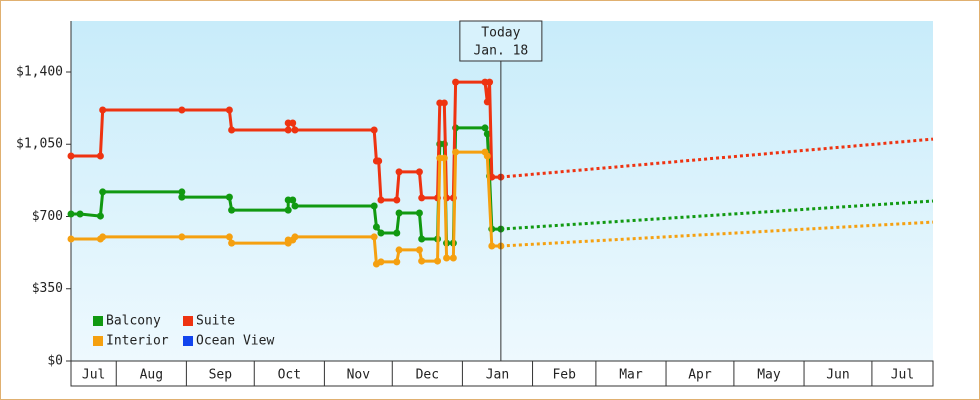  What do you see at coordinates (359, 375) in the screenshot?
I see `x-tick-label: Nov` at bounding box center [359, 375].